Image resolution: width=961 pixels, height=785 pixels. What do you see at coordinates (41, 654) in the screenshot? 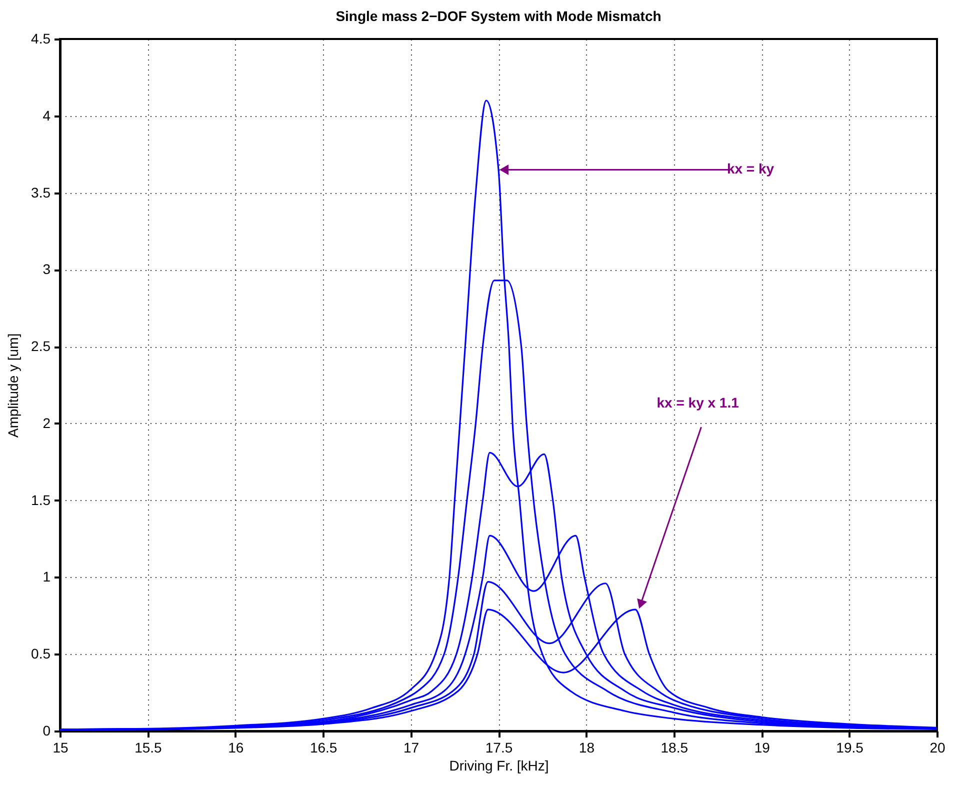
I see `y-tick-label: 0.5` at bounding box center [41, 654].